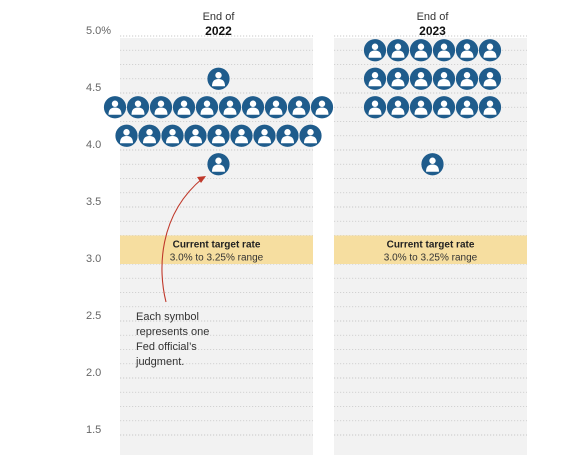 Image resolution: width=580 pixels, height=455 pixels. What do you see at coordinates (431, 245) in the screenshot?
I see `target-band-title: Current target rate` at bounding box center [431, 245].